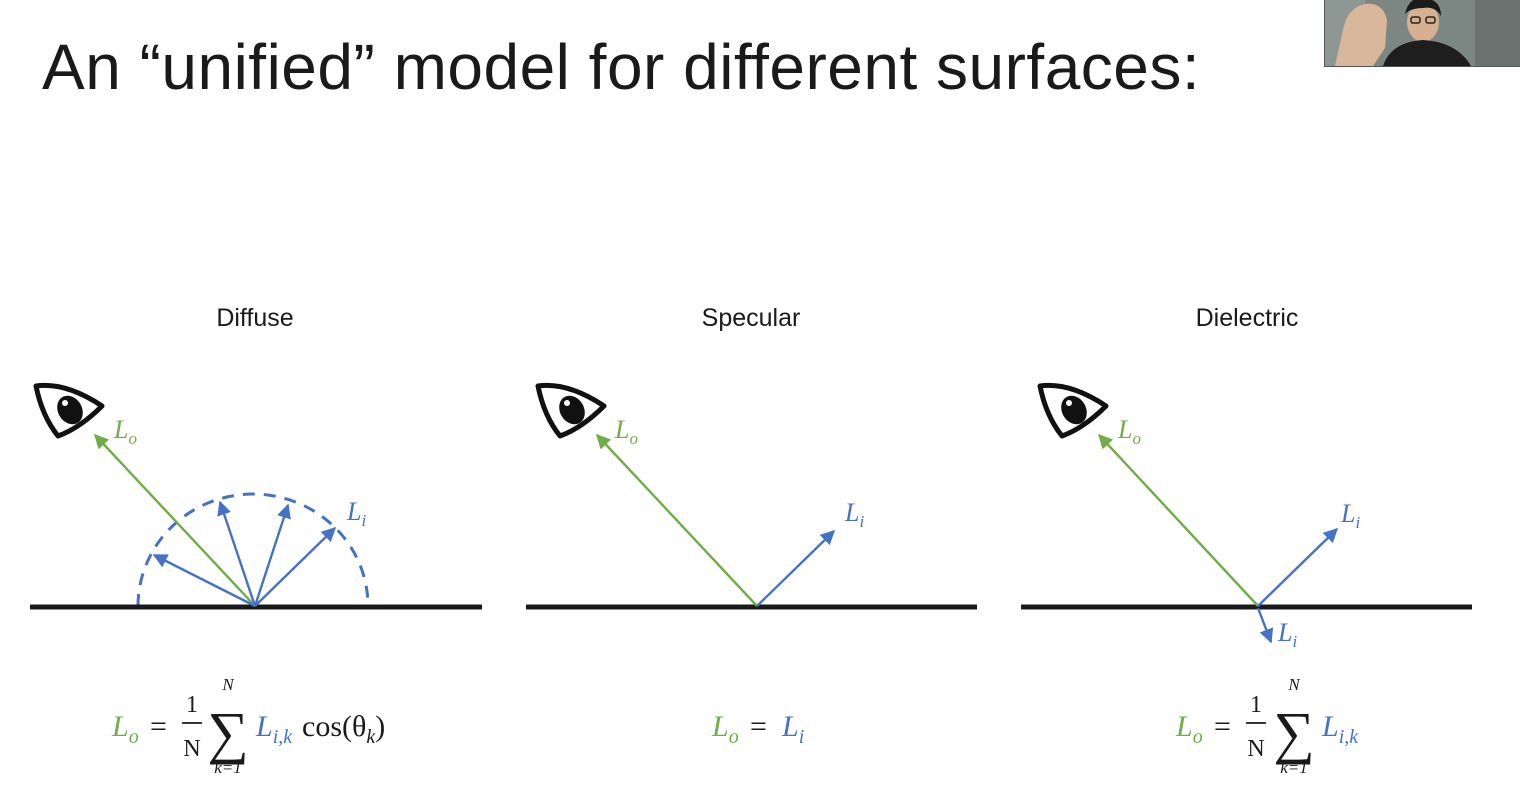 Image resolution: width=1520 pixels, height=802 pixels. Describe the element at coordinates (343, 729) in the screenshot. I see `svg-text: cos(θk)` at that location.